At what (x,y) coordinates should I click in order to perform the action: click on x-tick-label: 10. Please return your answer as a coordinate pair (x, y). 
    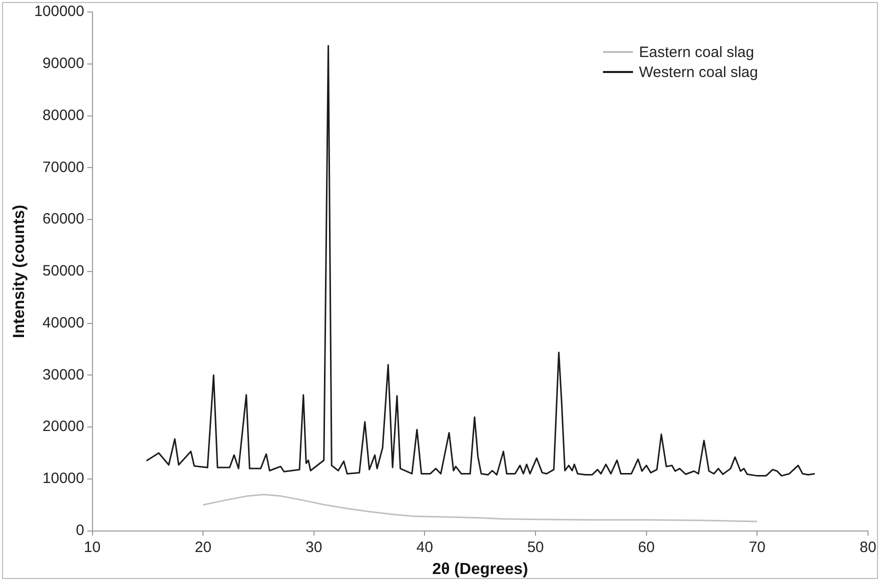
    Looking at the image, I should click on (92, 547).